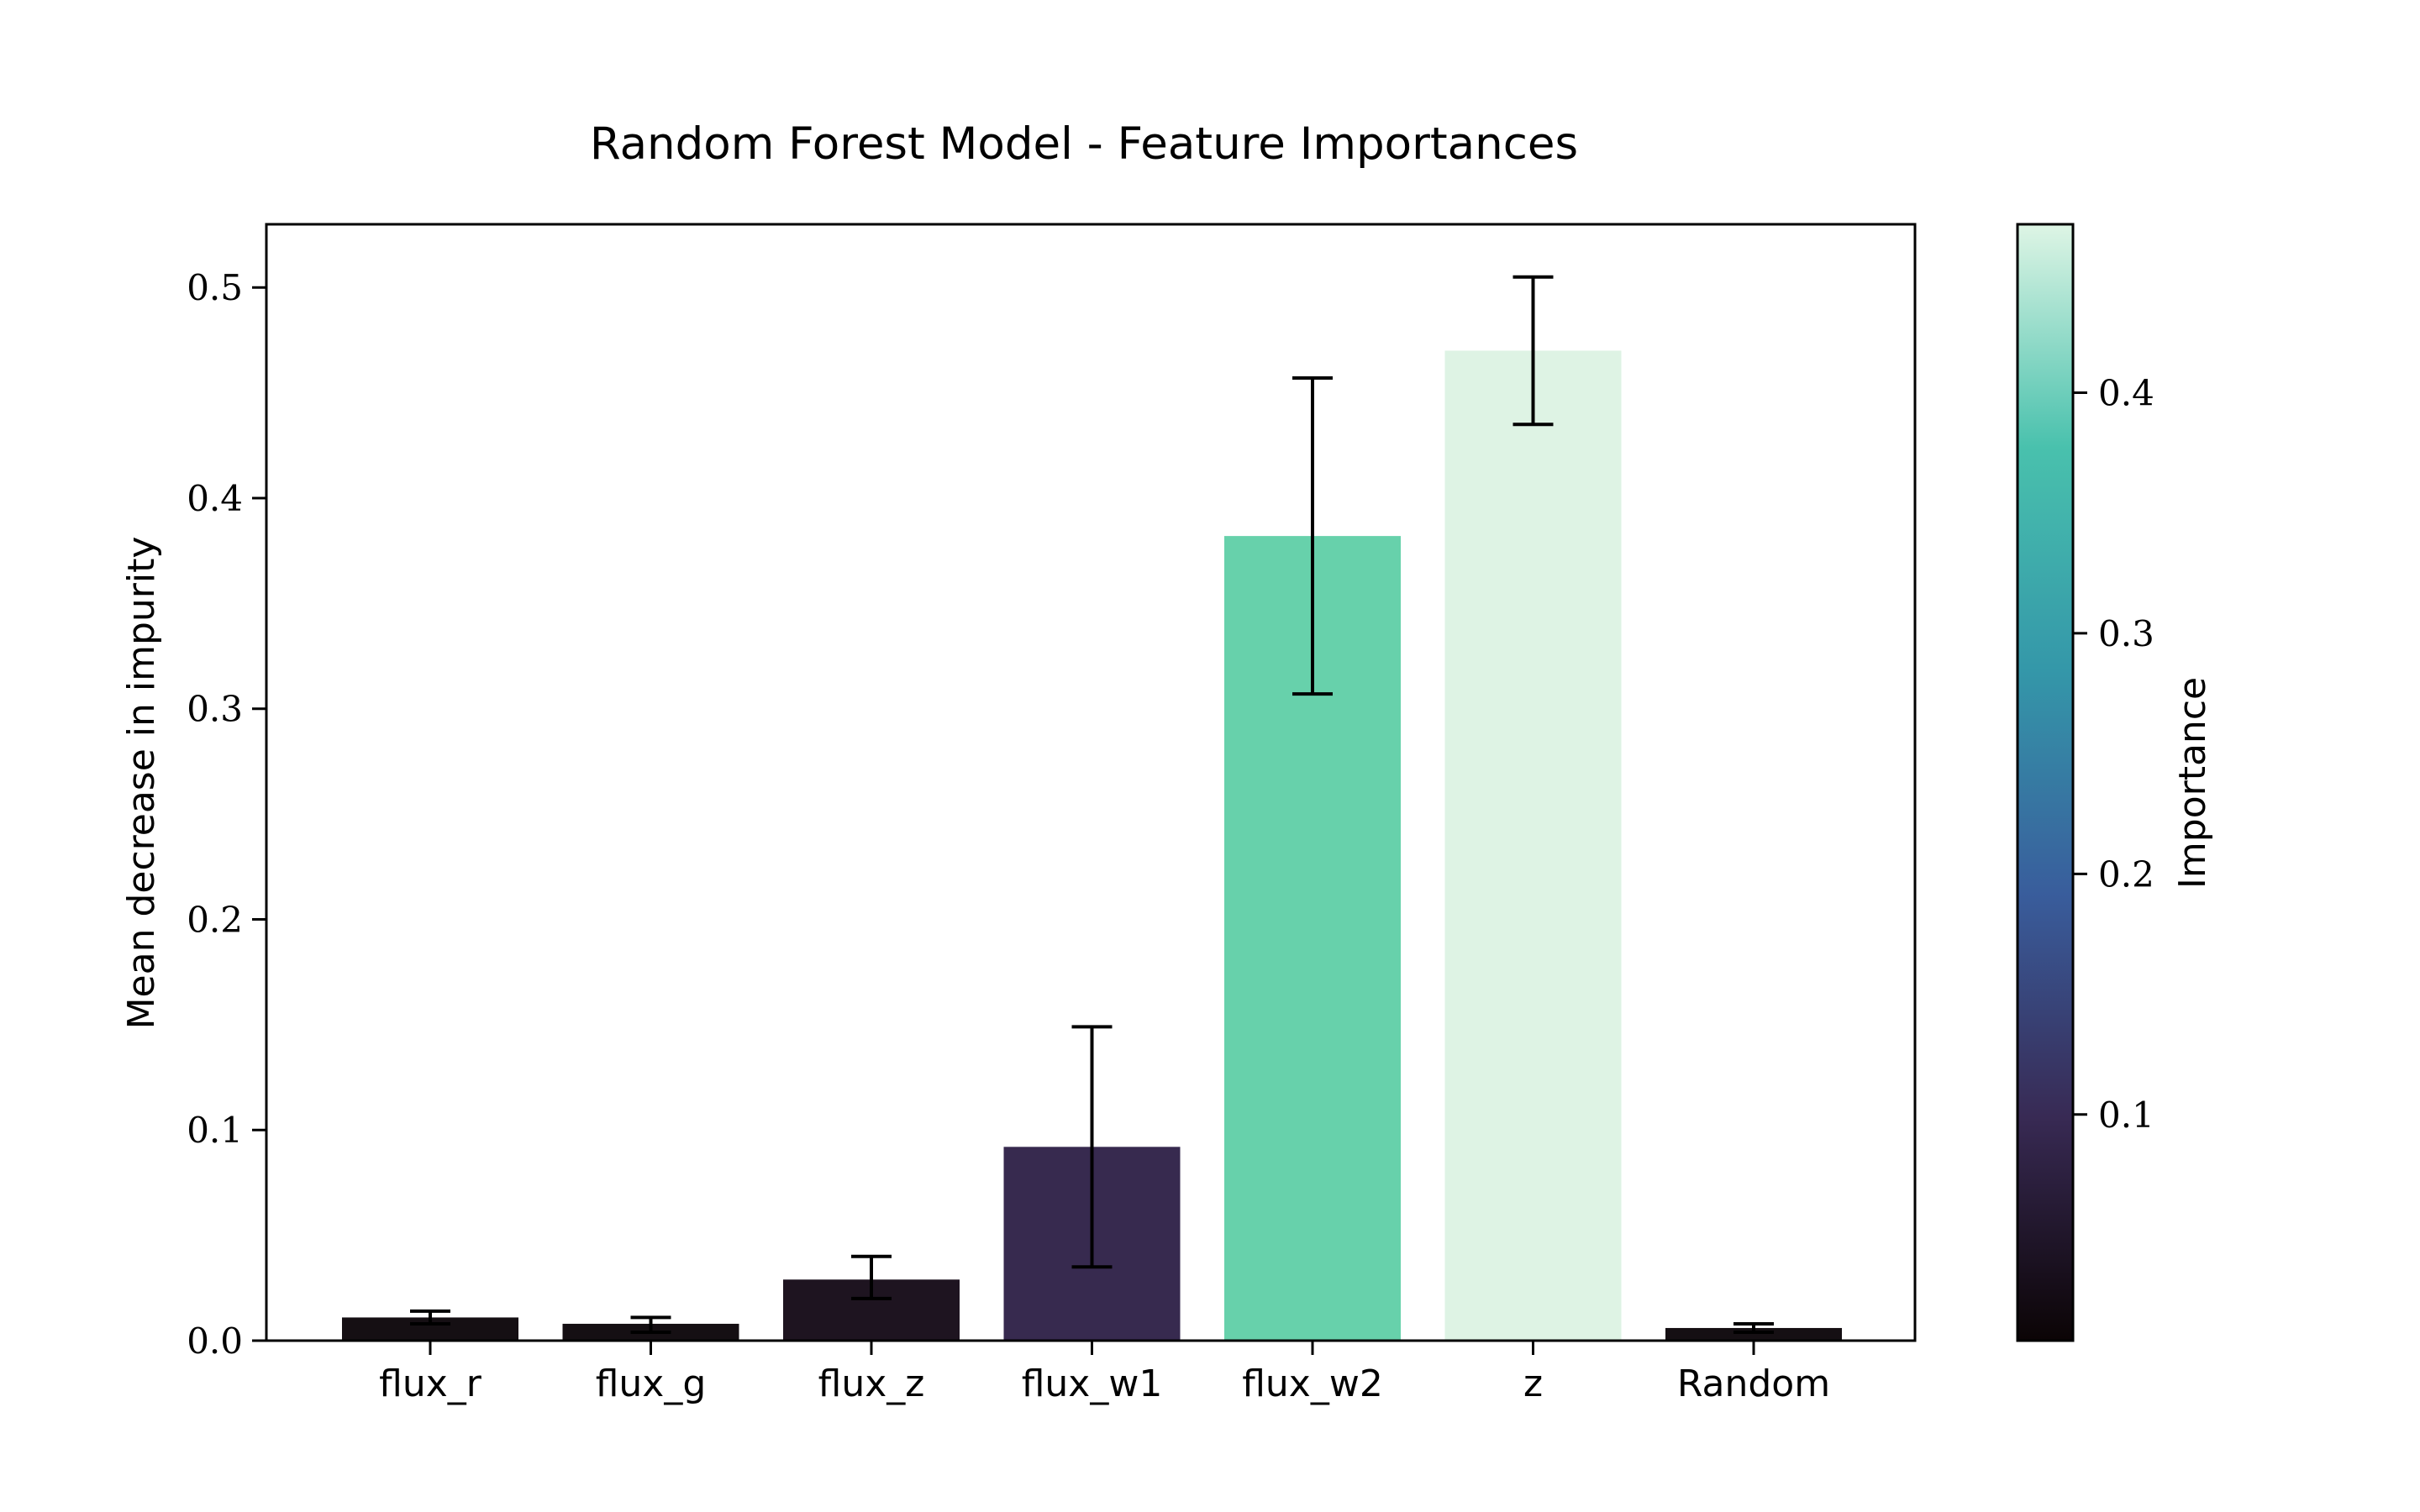 This screenshot has width=2420, height=1512. What do you see at coordinates (215, 1341) in the screenshot?
I see `y-tick-label: 0.0` at bounding box center [215, 1341].